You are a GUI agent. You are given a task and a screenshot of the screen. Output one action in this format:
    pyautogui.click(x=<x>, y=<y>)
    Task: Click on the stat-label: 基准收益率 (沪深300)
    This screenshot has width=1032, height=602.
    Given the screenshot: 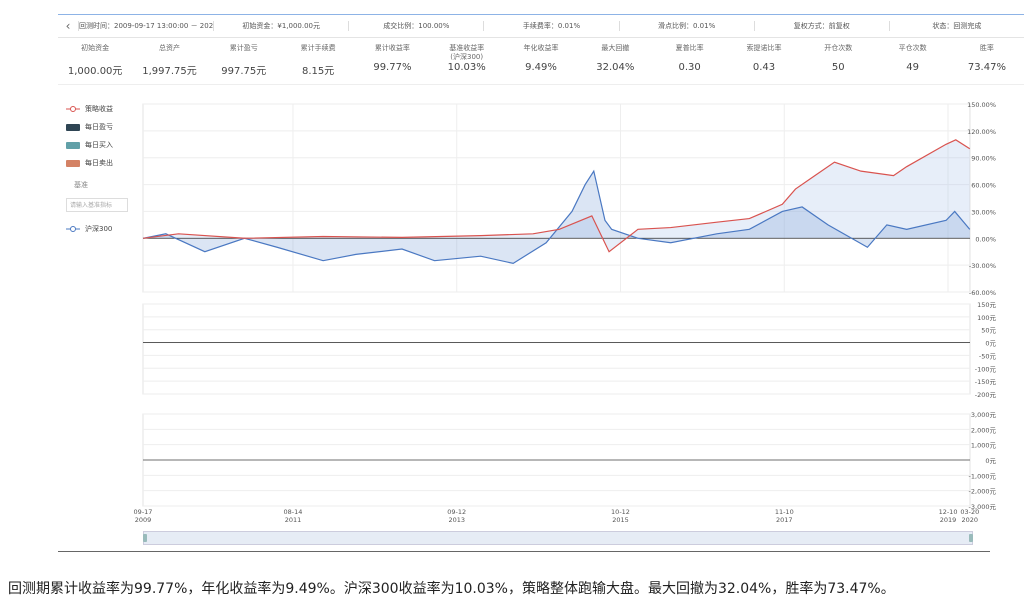 What is the action you would take?
    pyautogui.click(x=467, y=52)
    